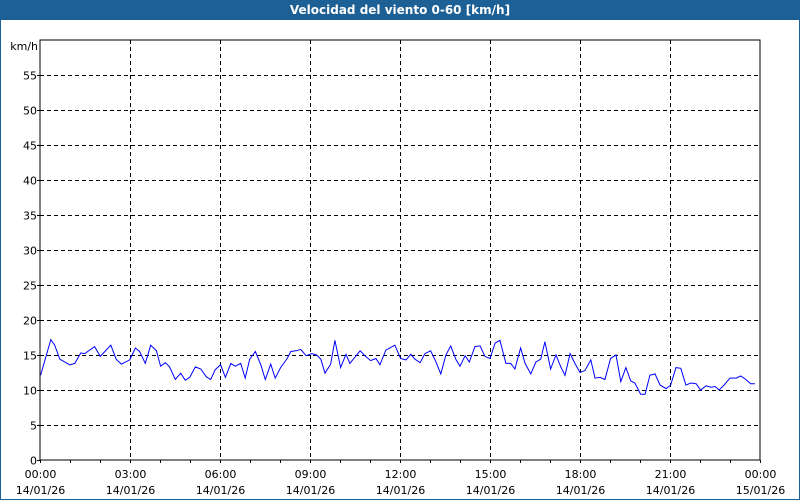  What do you see at coordinates (30, 251) in the screenshot?
I see `y-tick-label: 30` at bounding box center [30, 251].